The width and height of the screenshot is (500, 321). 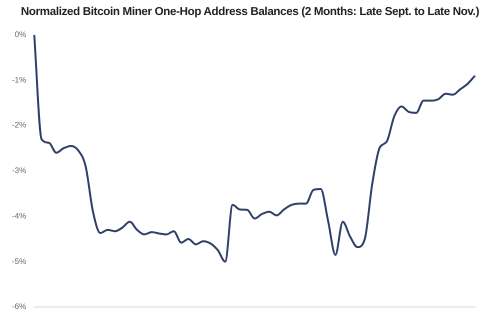 I want to click on y-tick-label: -1%, so click(x=19, y=79).